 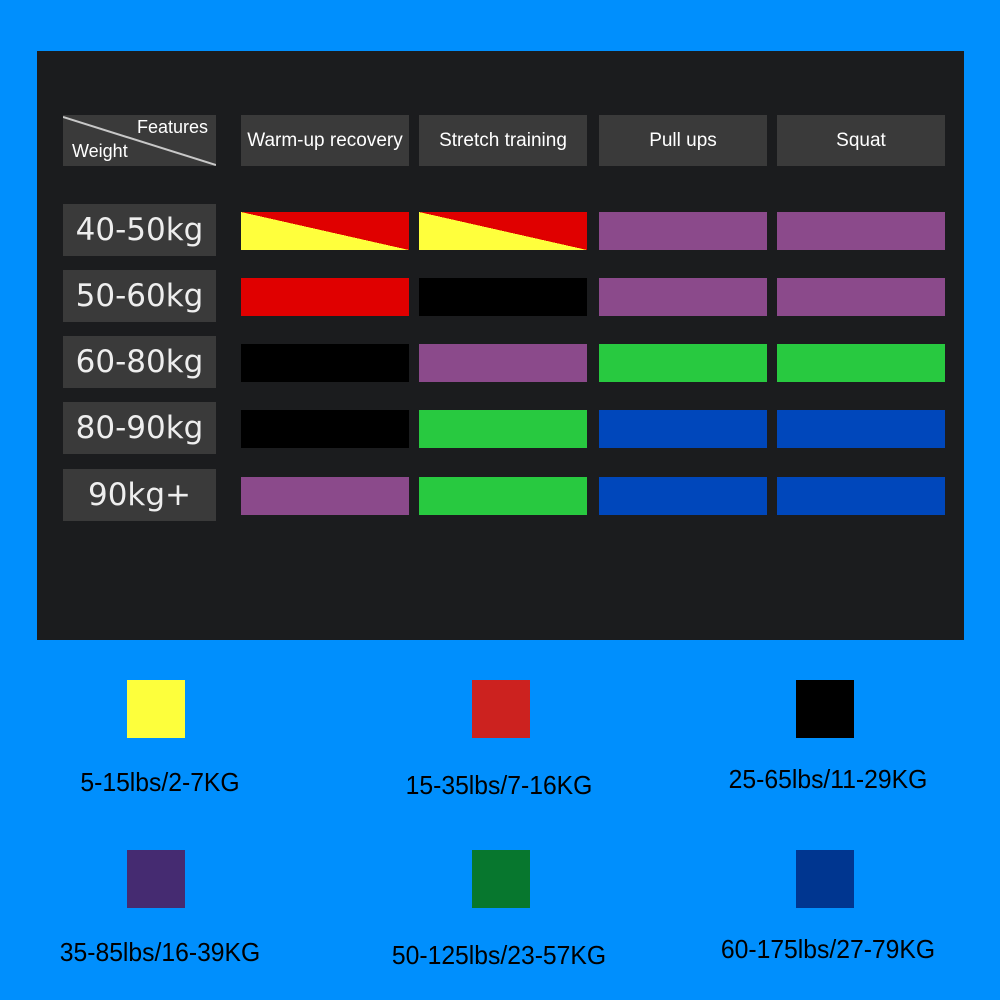 What do you see at coordinates (139, 362) in the screenshot?
I see `weight-range-label: 60-80kg` at bounding box center [139, 362].